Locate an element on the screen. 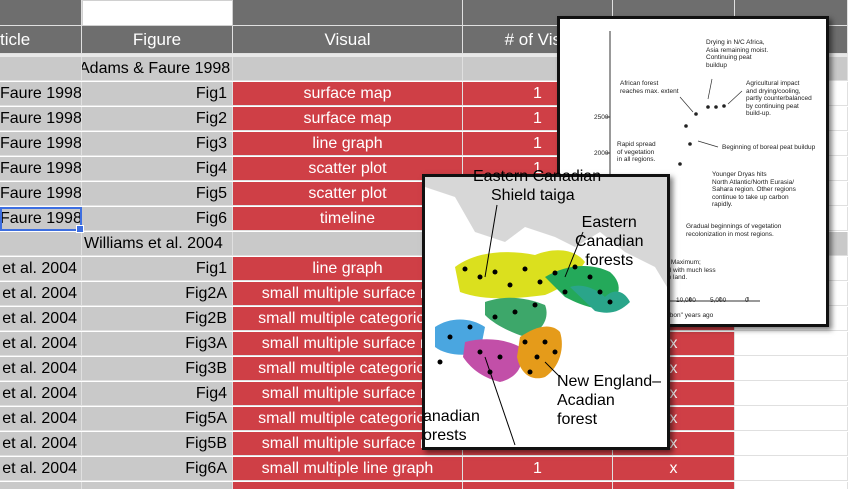  selection-fill-handle is located at coordinates (80, 229).